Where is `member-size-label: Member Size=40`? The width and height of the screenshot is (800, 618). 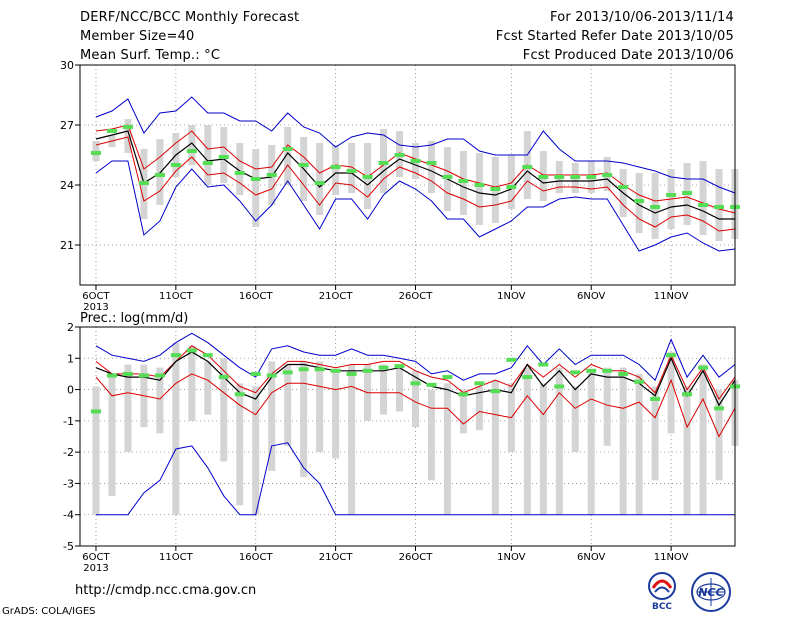 member-size-label: Member Size=40 is located at coordinates (137, 36).